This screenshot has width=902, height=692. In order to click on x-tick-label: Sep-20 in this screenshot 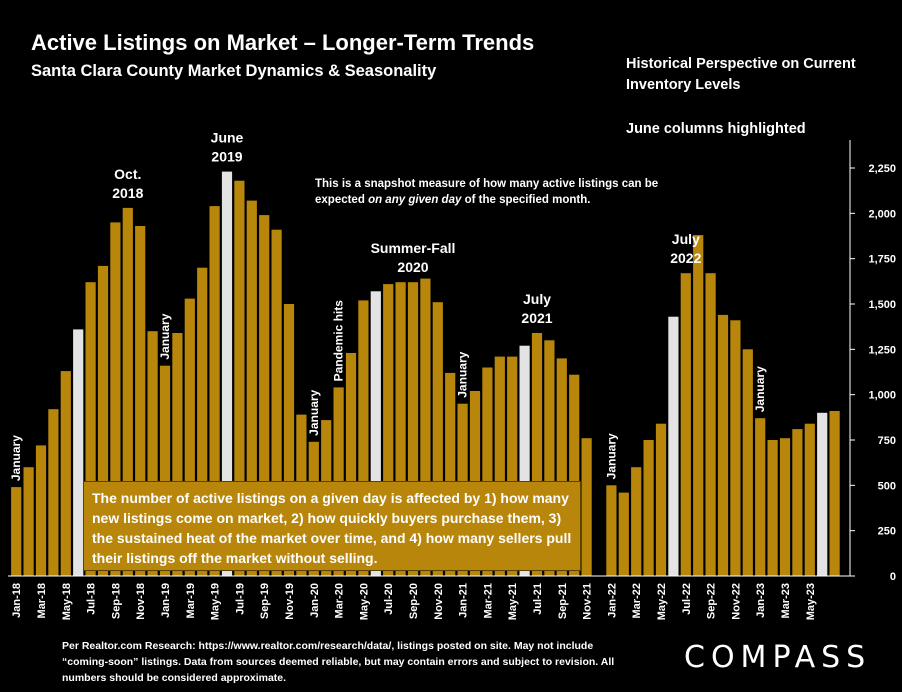, I will do `click(414, 601)`.